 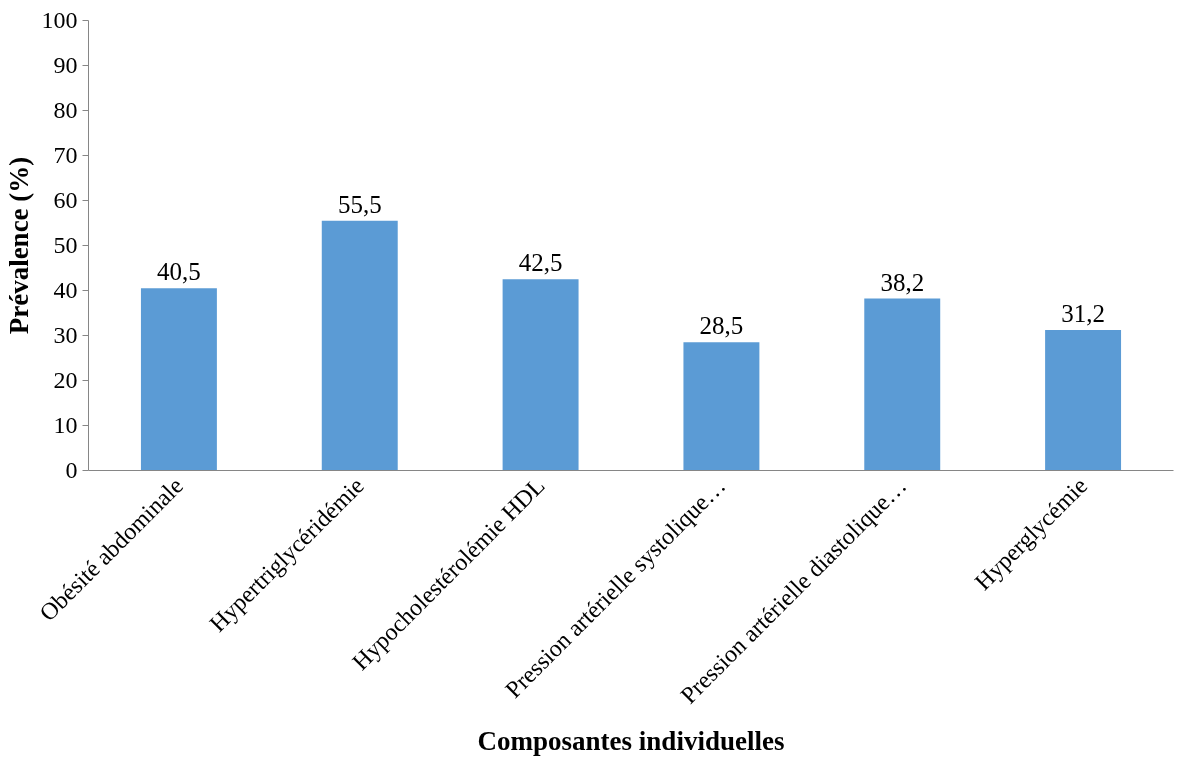 I want to click on x-axis-title: Composantes individuelles, so click(x=631, y=740).